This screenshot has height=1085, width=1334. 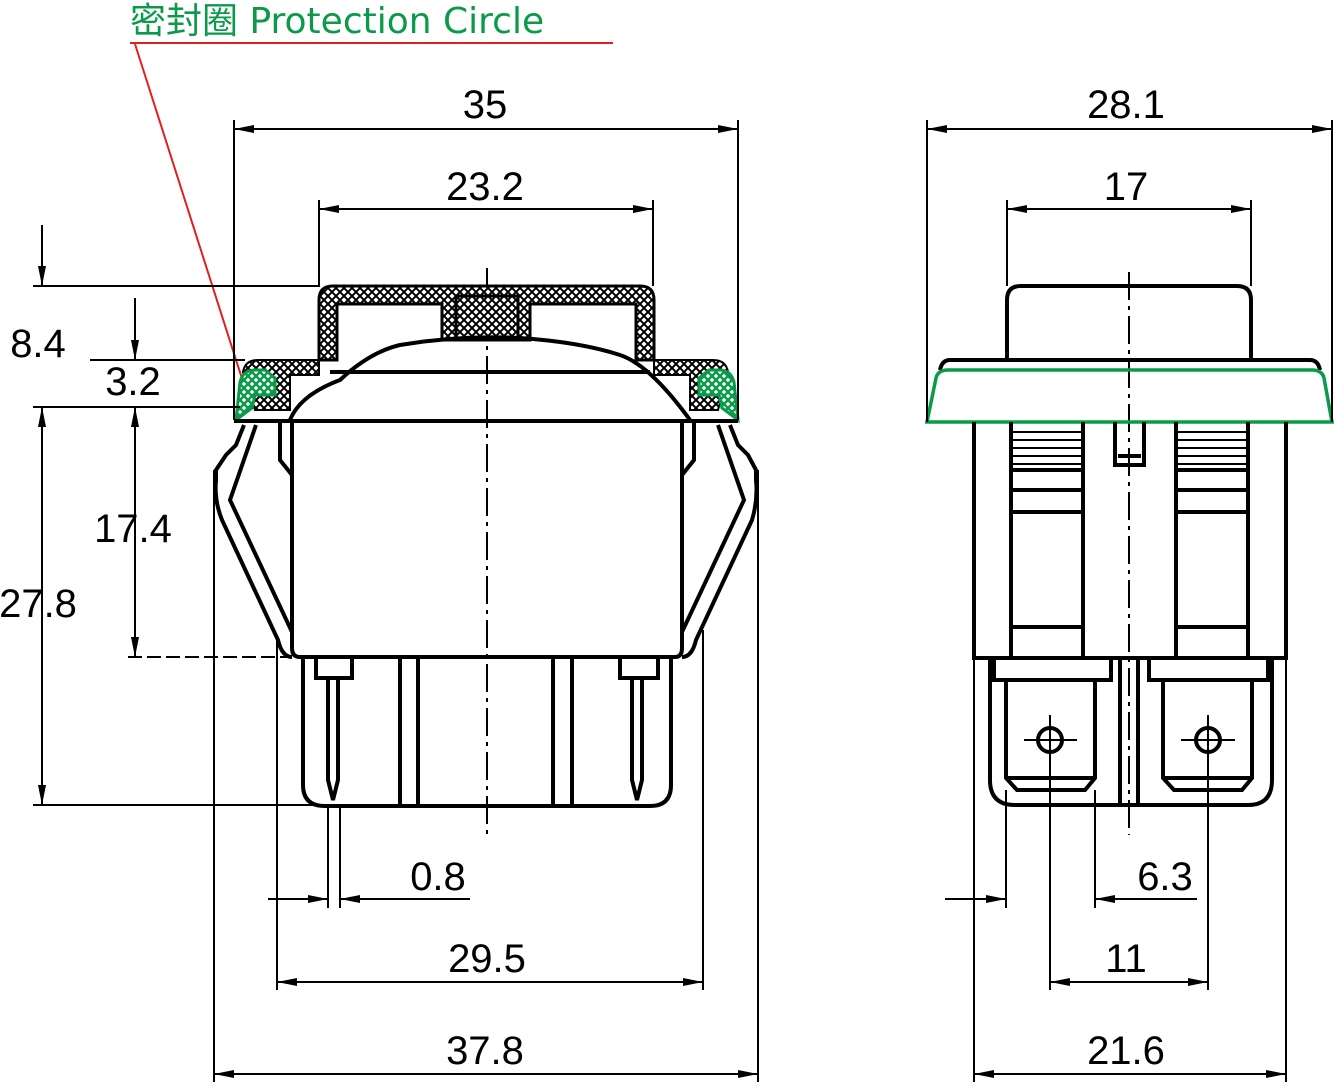 What do you see at coordinates (1129, 852) in the screenshot?
I see `hole-crosshairs` at bounding box center [1129, 852].